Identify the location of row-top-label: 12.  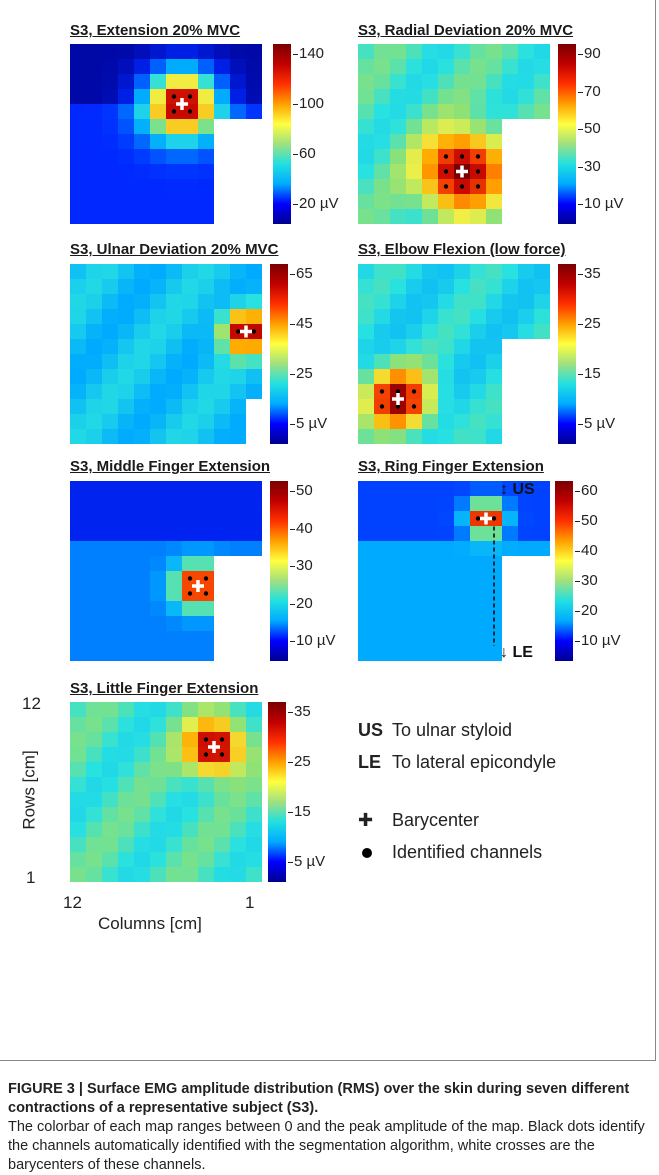
(31, 703).